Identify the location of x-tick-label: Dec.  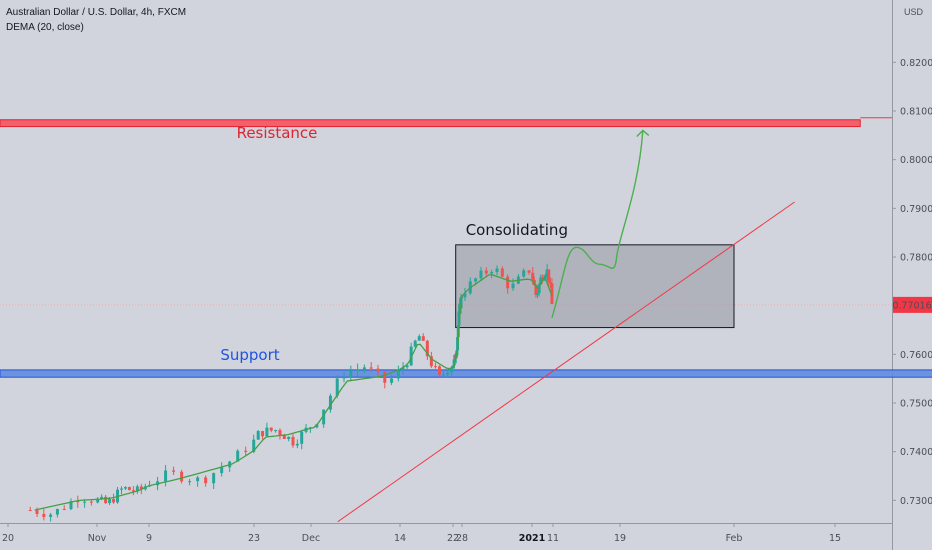
(311, 538).